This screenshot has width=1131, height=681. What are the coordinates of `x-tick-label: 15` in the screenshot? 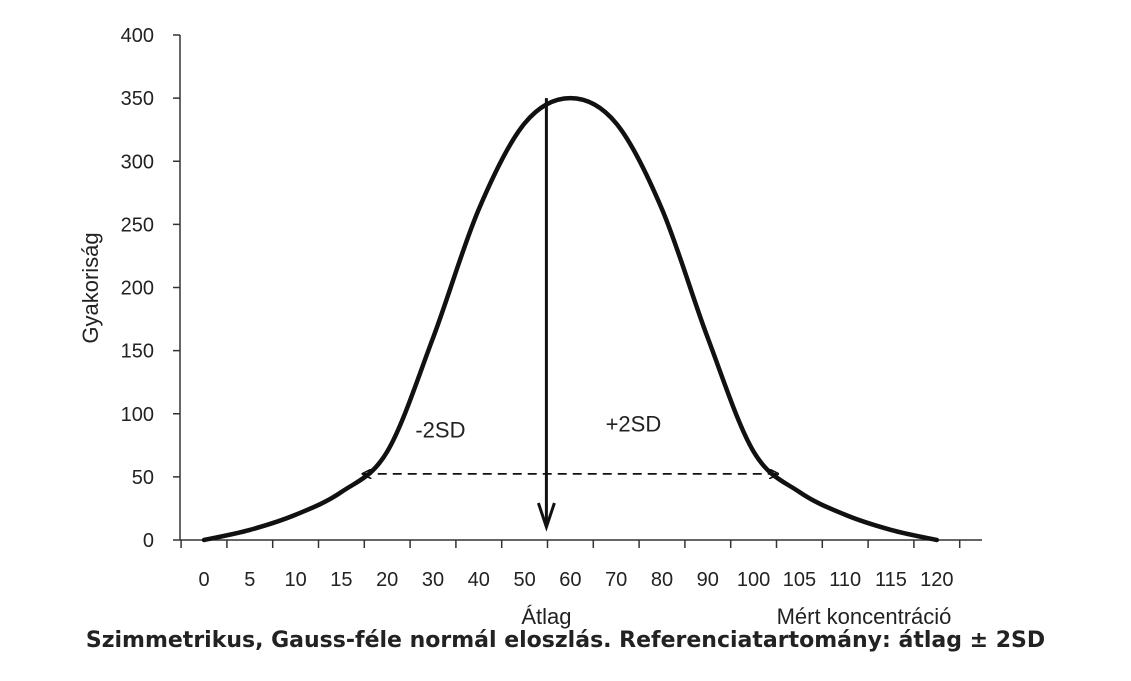 It's located at (341, 580).